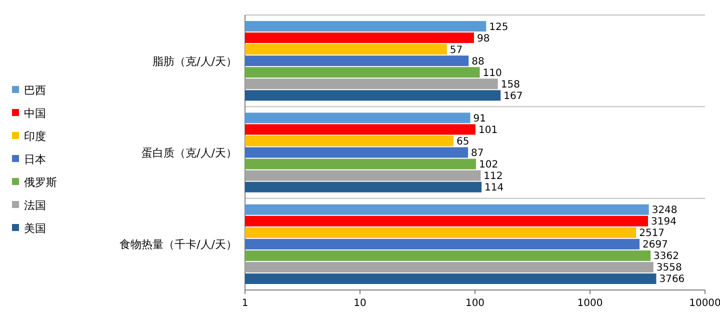 This screenshot has height=326, width=720. I want to click on legend-label: 法国, so click(35, 205).